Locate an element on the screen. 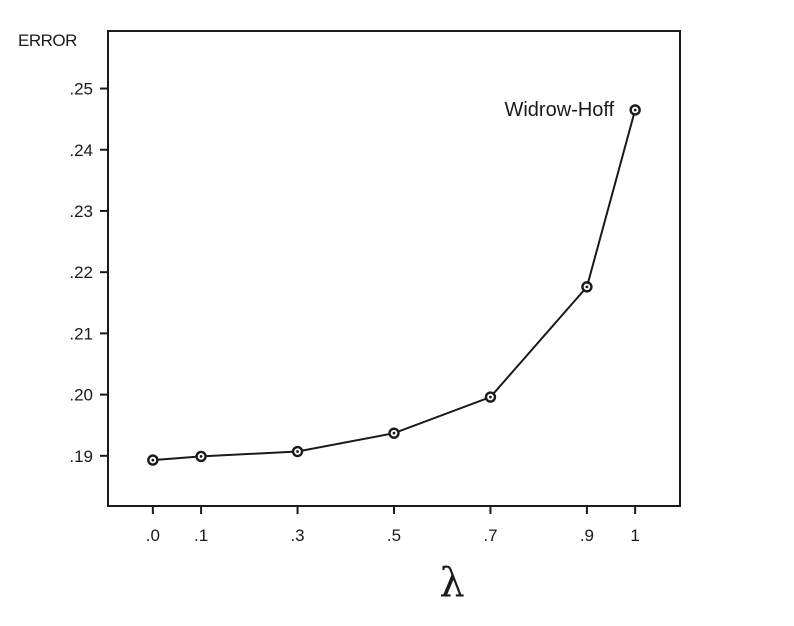  y-tick-label: .23 is located at coordinates (81, 211).